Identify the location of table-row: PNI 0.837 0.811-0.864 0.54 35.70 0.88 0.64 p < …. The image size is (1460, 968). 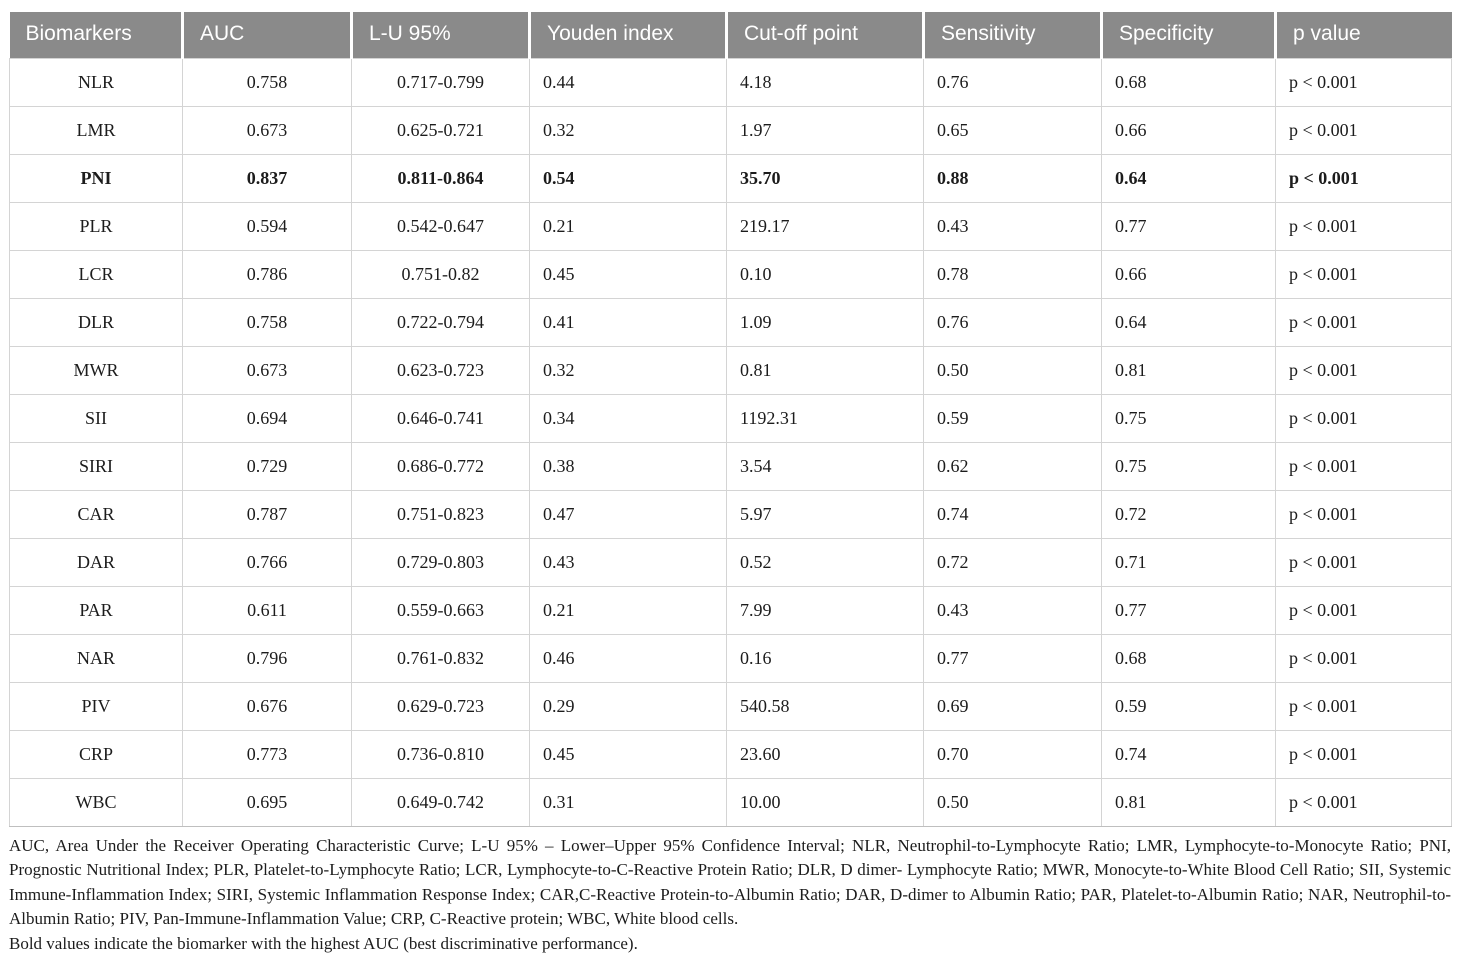
(730, 178).